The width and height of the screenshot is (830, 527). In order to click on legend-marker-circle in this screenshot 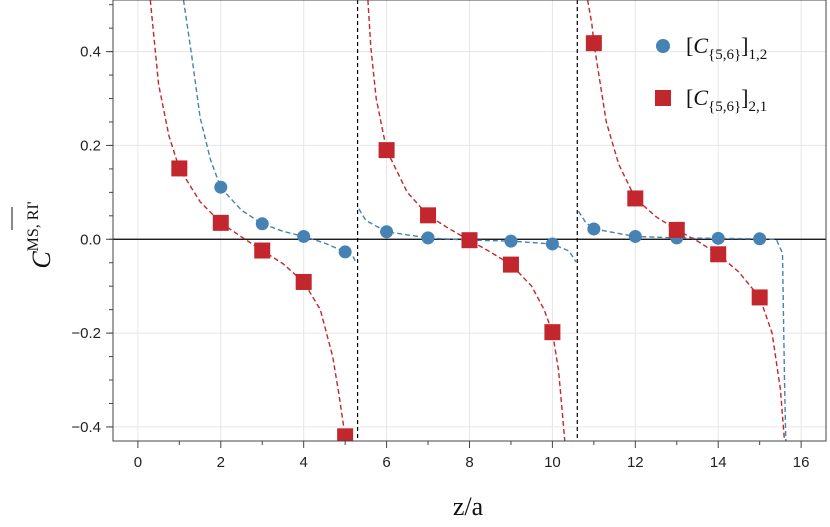, I will do `click(663, 46)`.